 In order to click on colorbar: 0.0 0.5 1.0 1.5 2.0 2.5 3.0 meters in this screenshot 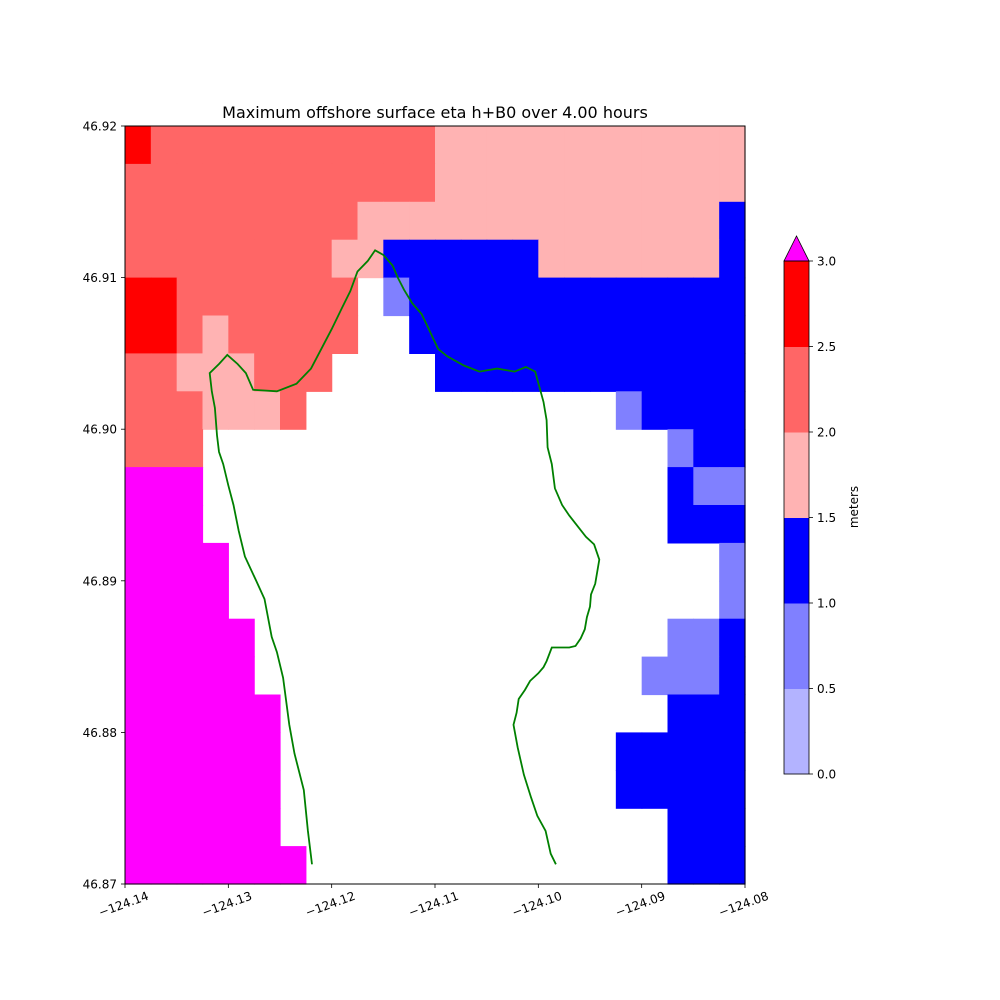, I will do `click(822, 508)`.